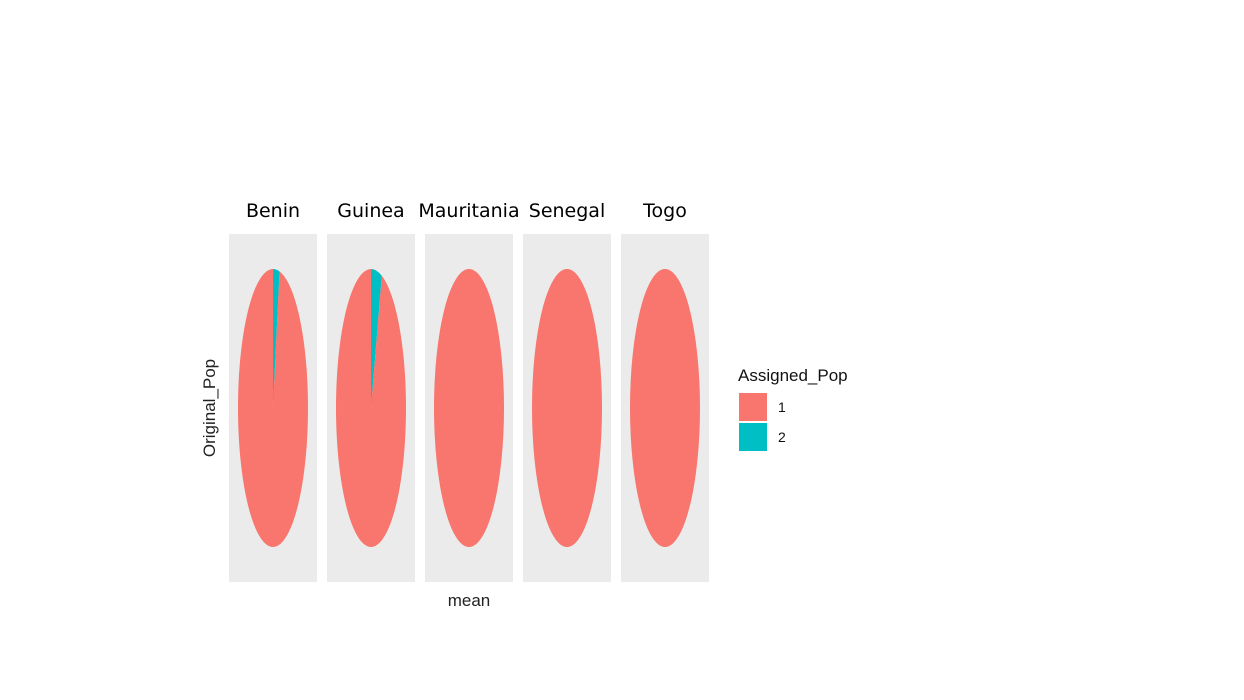 This screenshot has height=700, width=1244. I want to click on strip-label-togo: Togo, so click(664, 211).